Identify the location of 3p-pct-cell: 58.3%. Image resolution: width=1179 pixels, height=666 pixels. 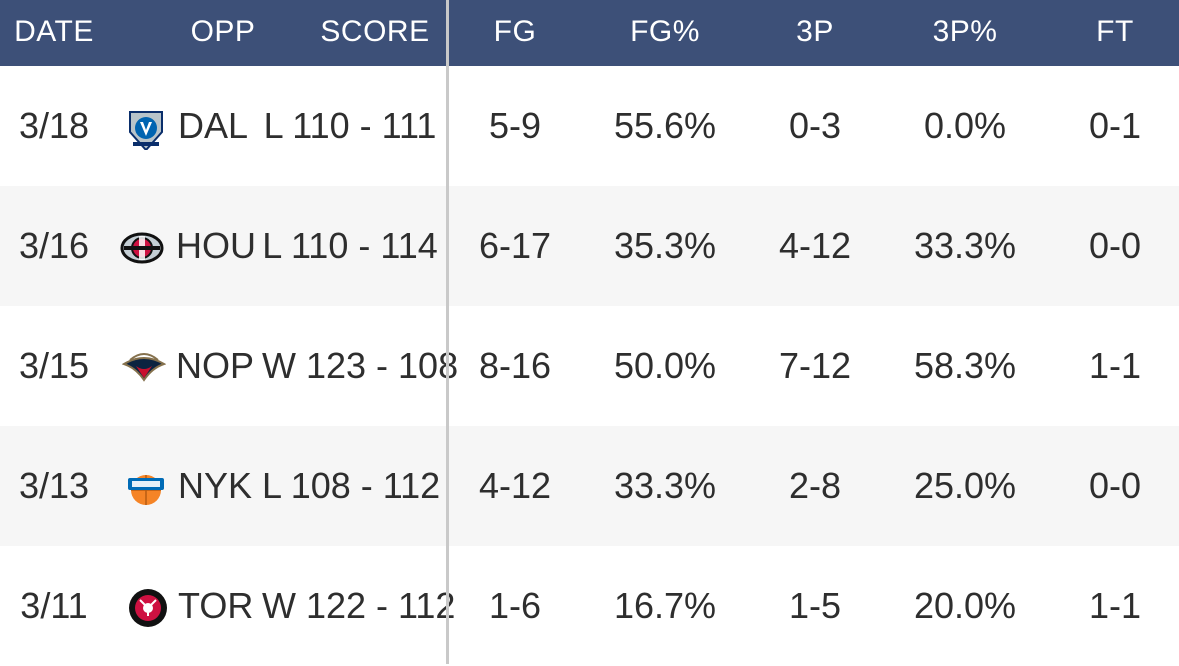
(965, 365).